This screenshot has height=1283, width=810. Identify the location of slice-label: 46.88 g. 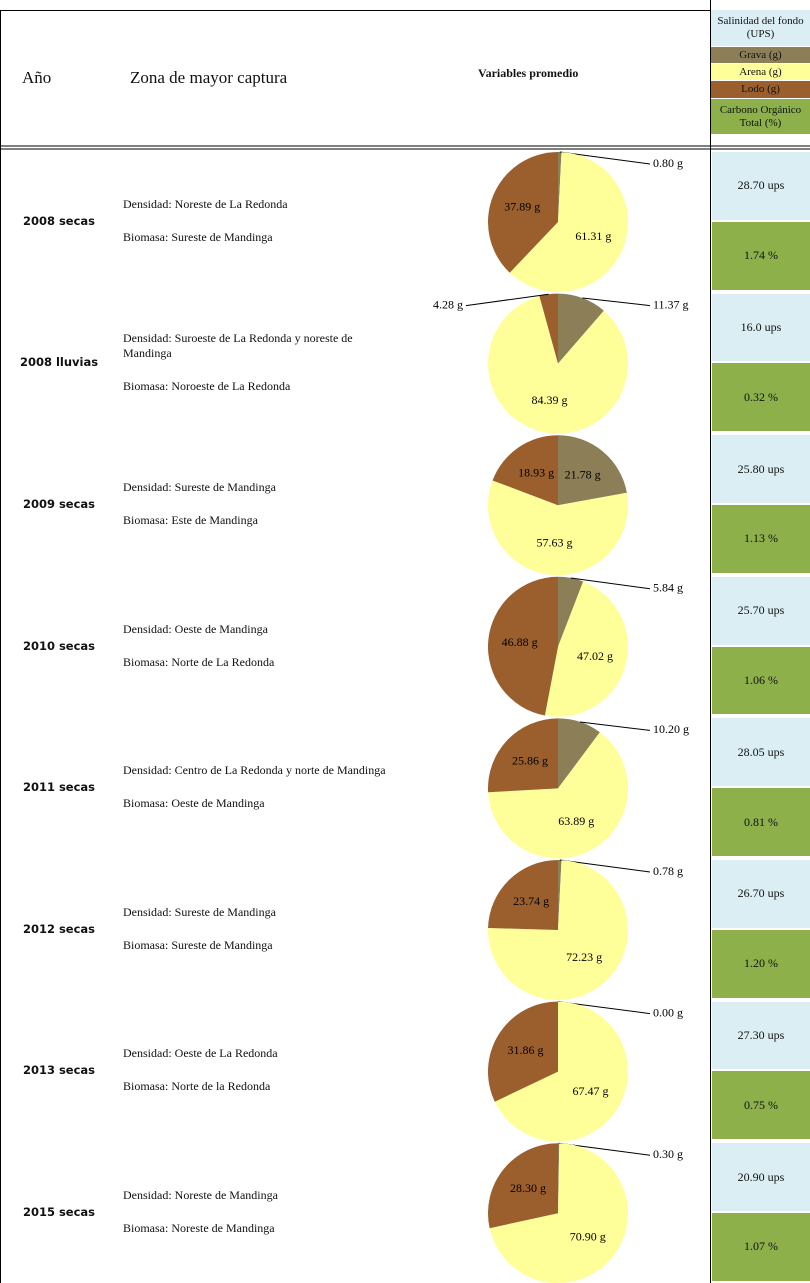
(520, 642).